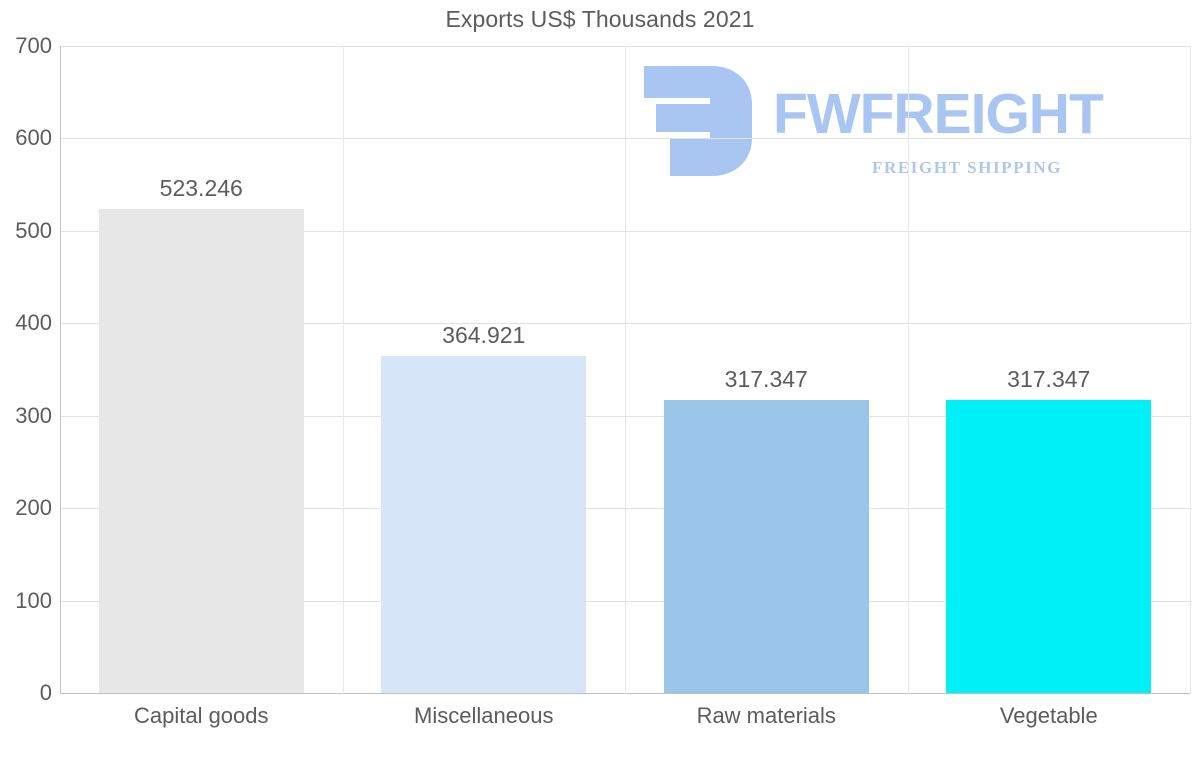  I want to click on x-axis-tick-label: Vegetable, so click(1048, 715).